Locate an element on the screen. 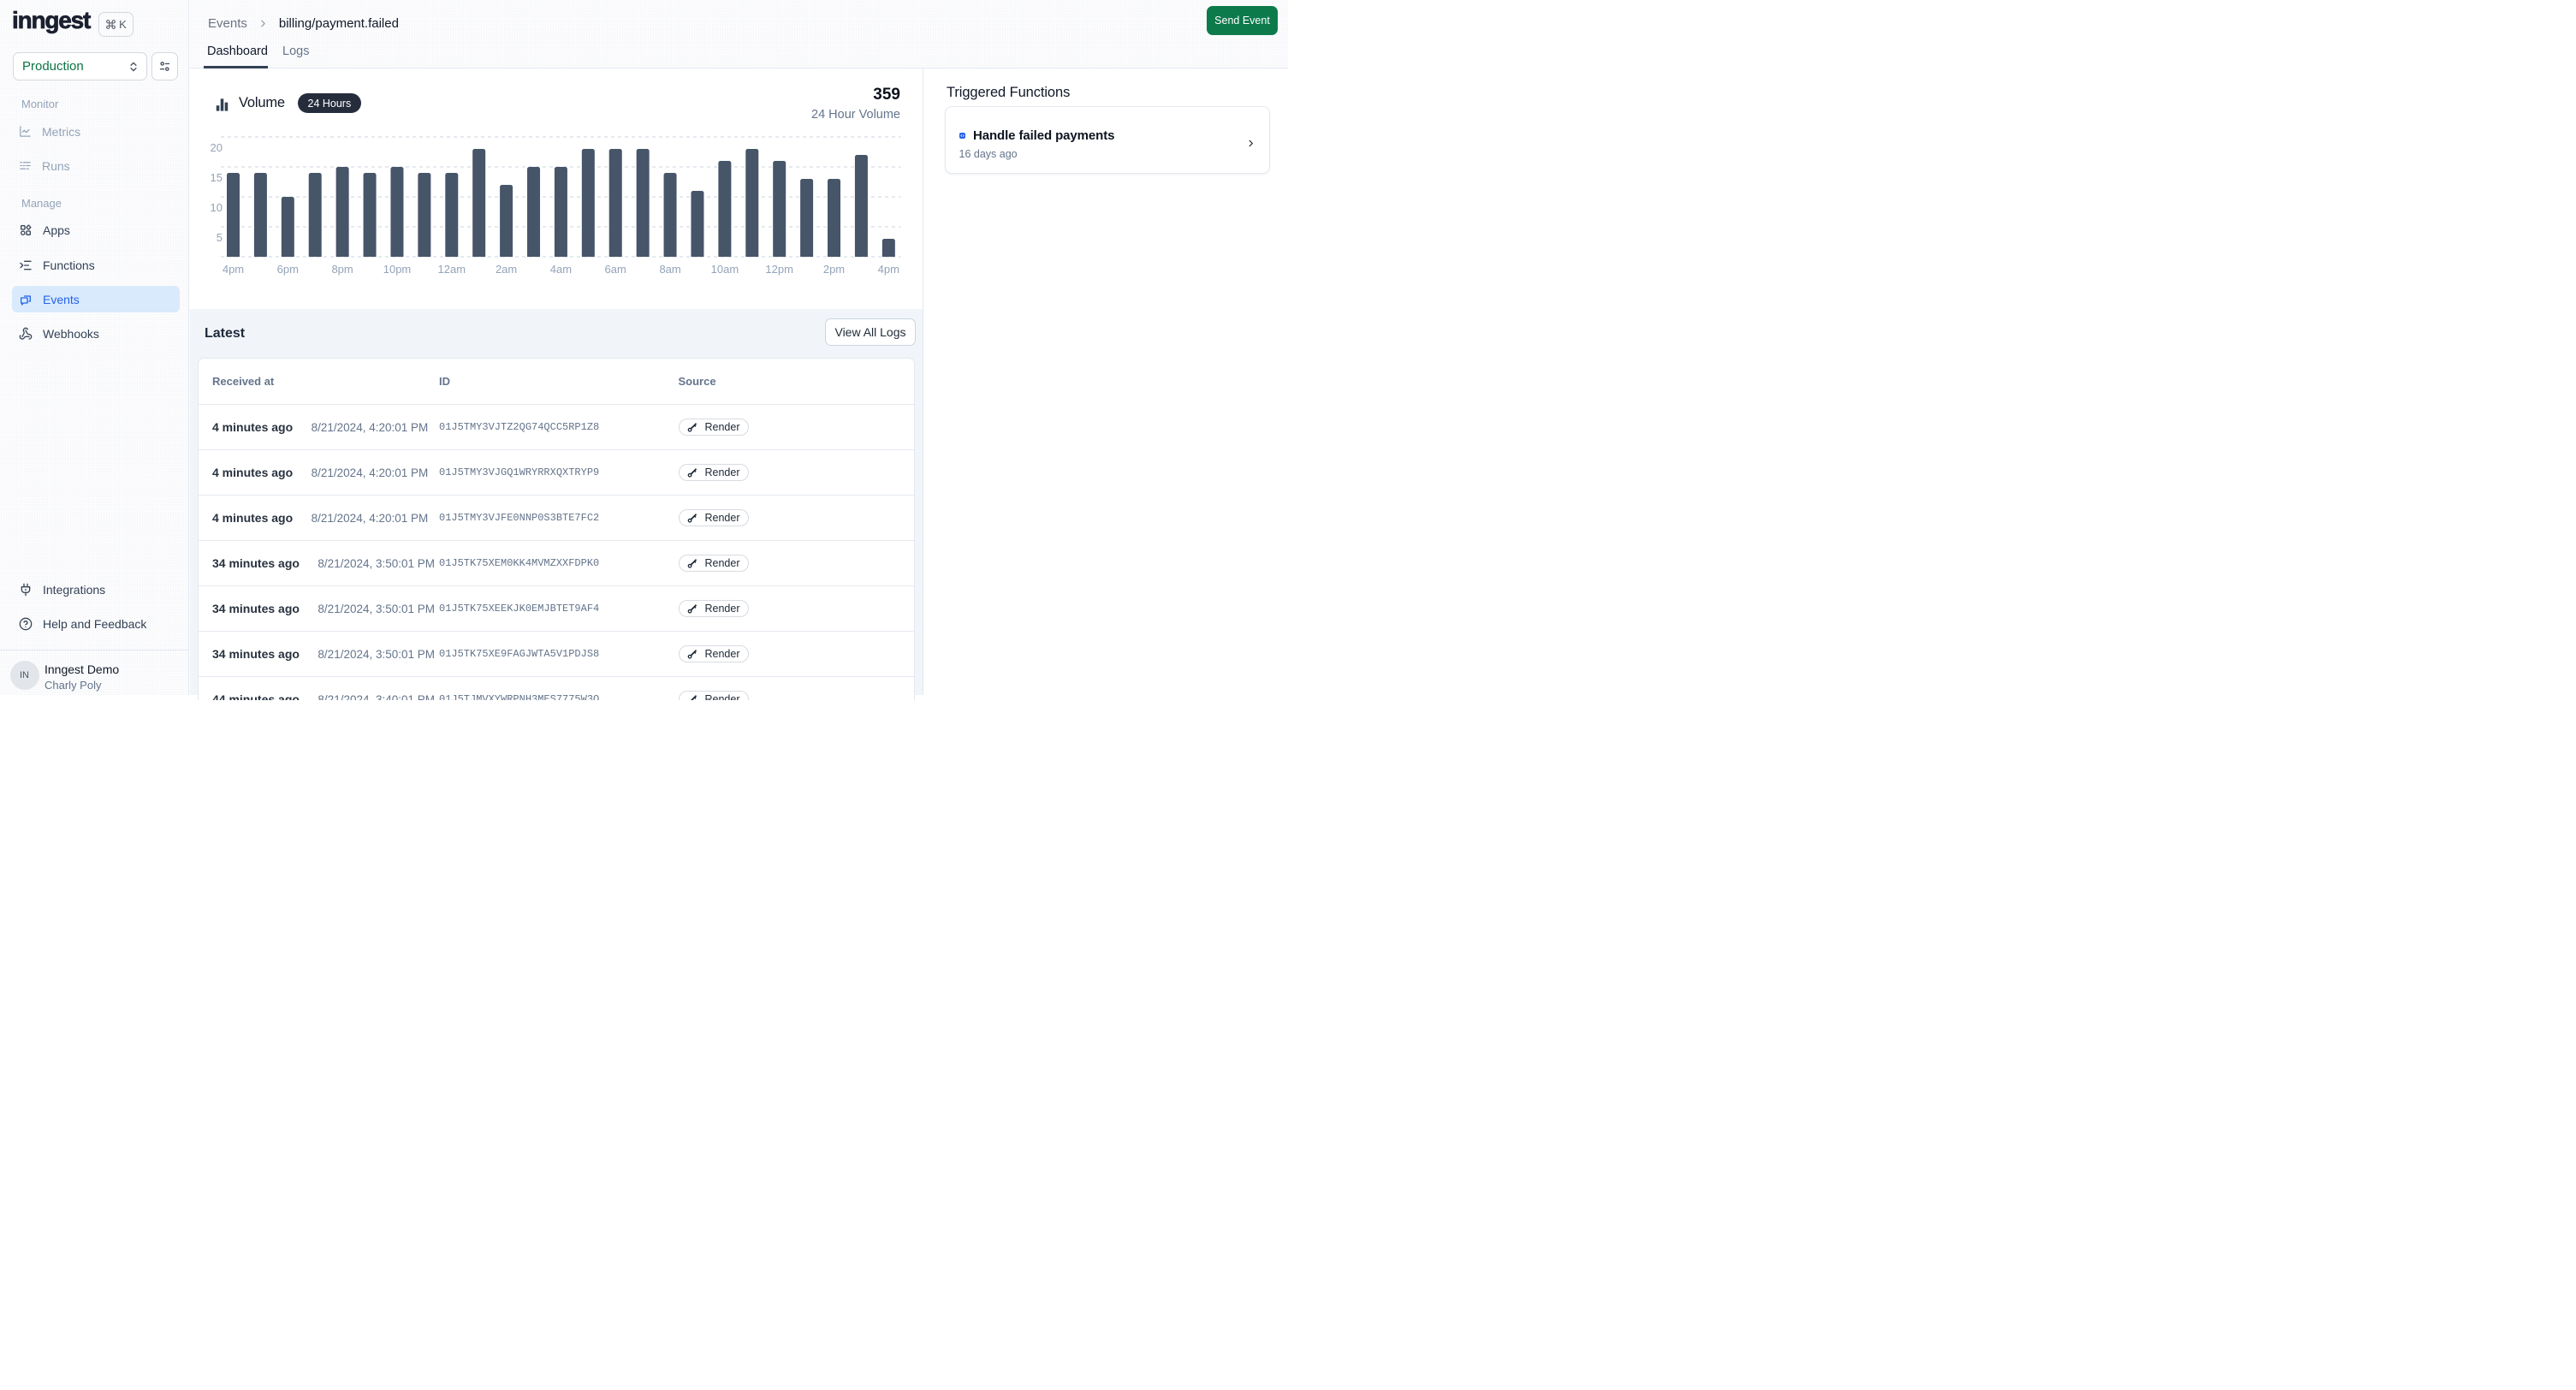 The height and width of the screenshot is (1390, 2576). svg-text: 2am is located at coordinates (506, 270).